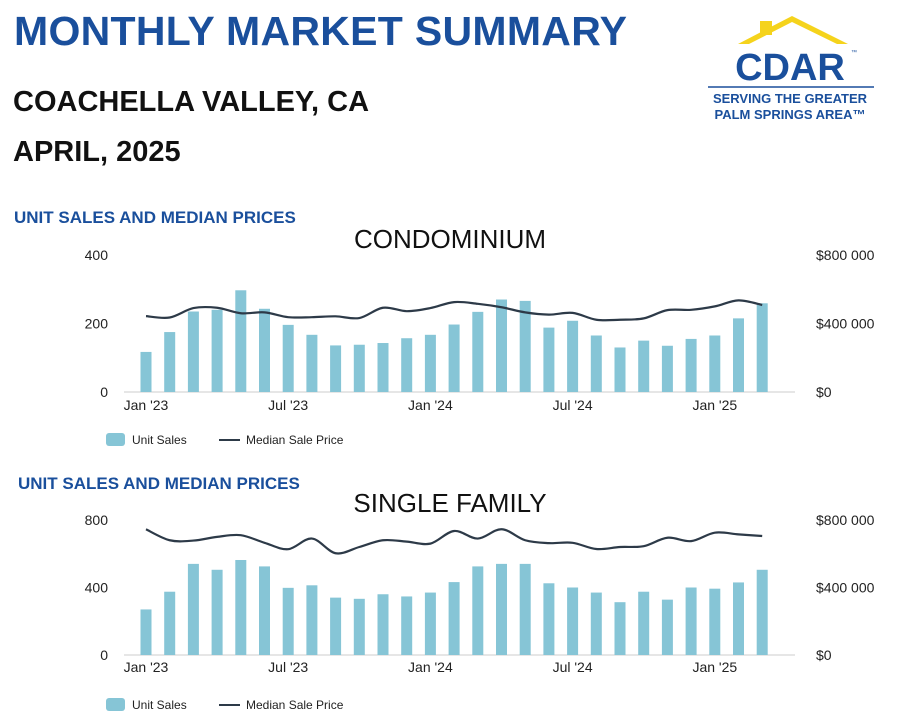 The width and height of the screenshot is (900, 726). I want to click on logo-tagline-line2: PALM SPRINGS AREA™, so click(790, 114).